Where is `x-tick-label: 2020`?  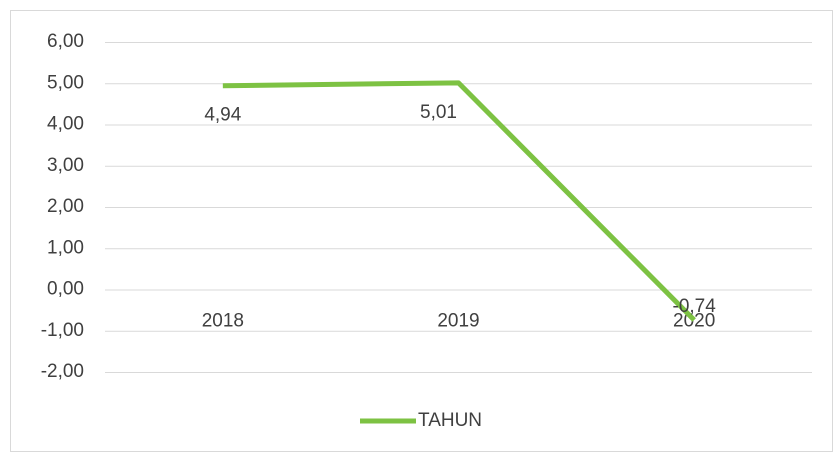 x-tick-label: 2020 is located at coordinates (694, 321).